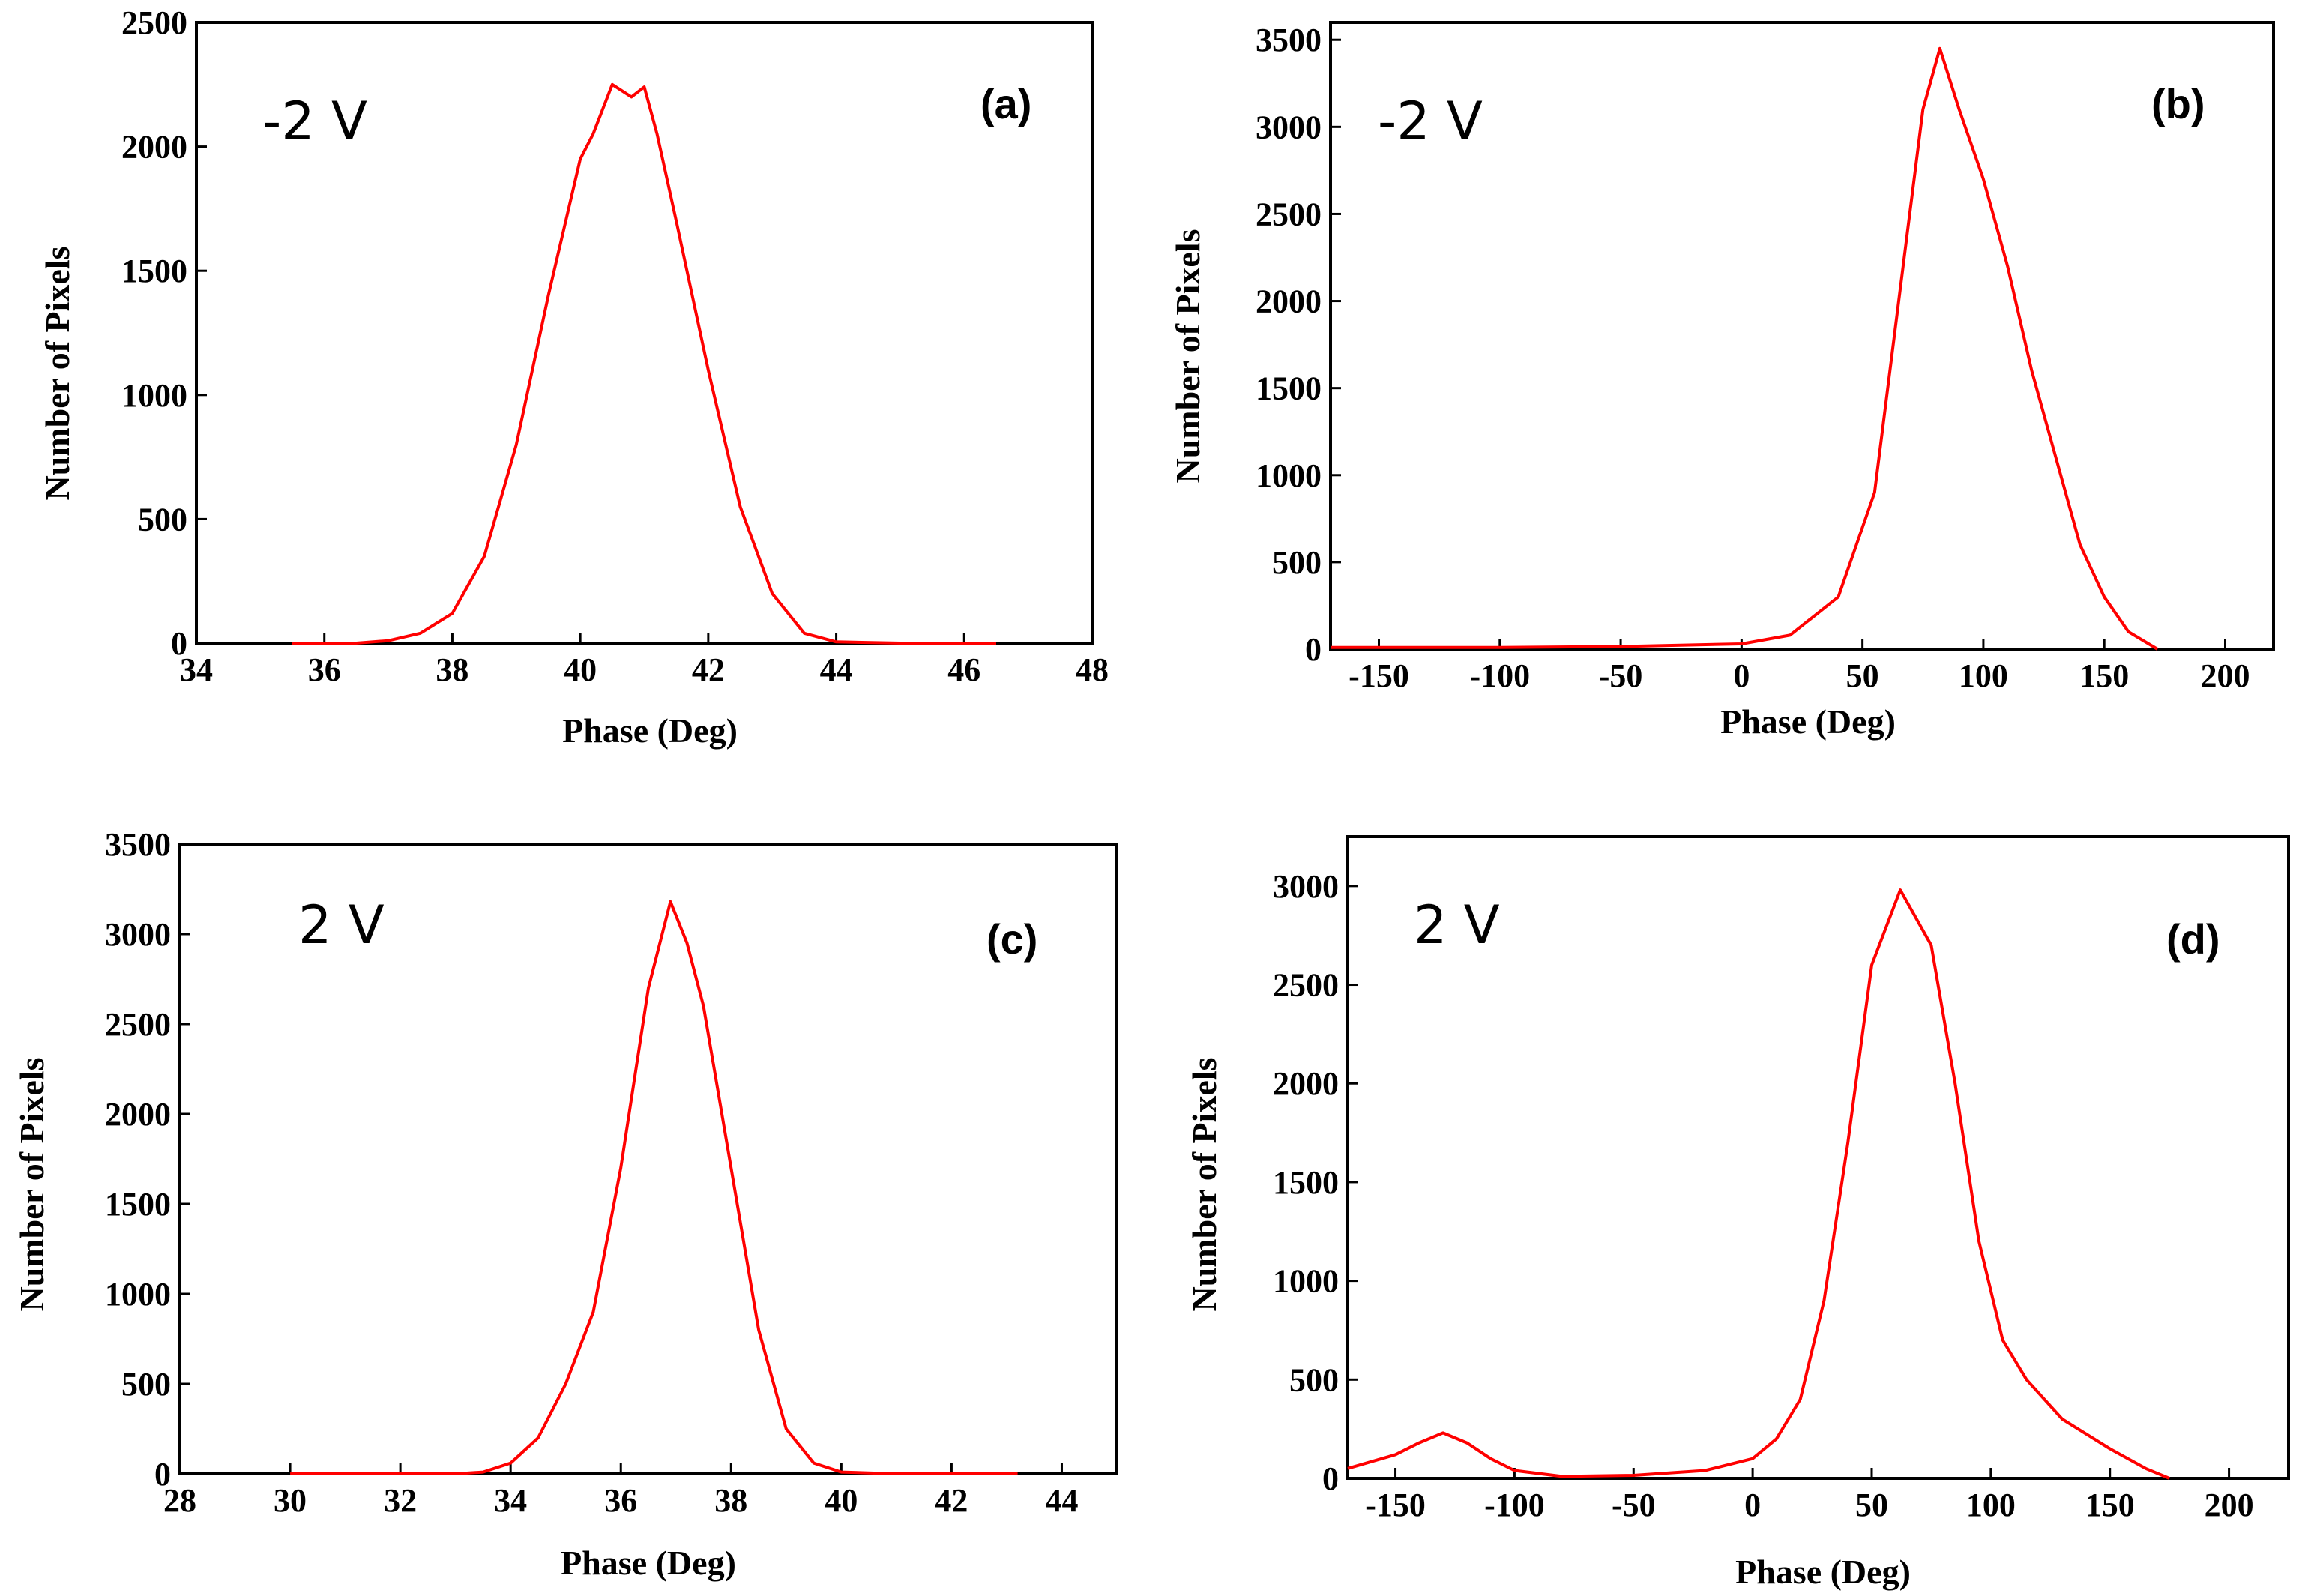 This screenshot has height=1596, width=2299. Describe the element at coordinates (290, 1500) in the screenshot. I see `x-tick-label: 30` at that location.